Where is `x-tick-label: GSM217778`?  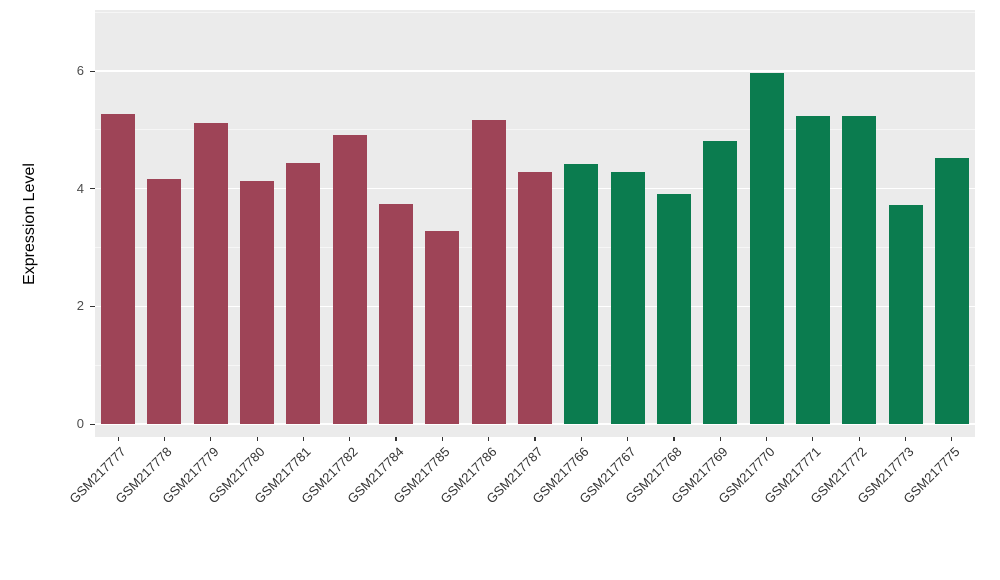
x-tick-label: GSM217778 is located at coordinates (144, 475).